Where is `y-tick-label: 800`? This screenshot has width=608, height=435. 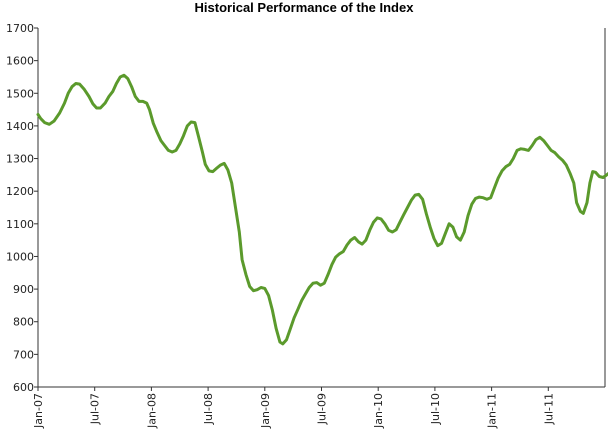 y-tick-label: 800 is located at coordinates (23, 322).